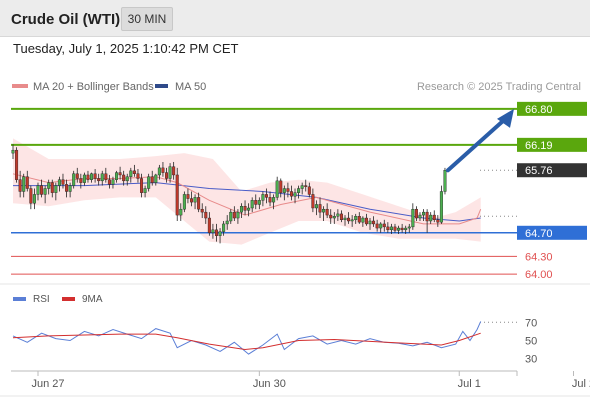 The image size is (590, 400). I want to click on ma20-legend-swatch, so click(20, 86).